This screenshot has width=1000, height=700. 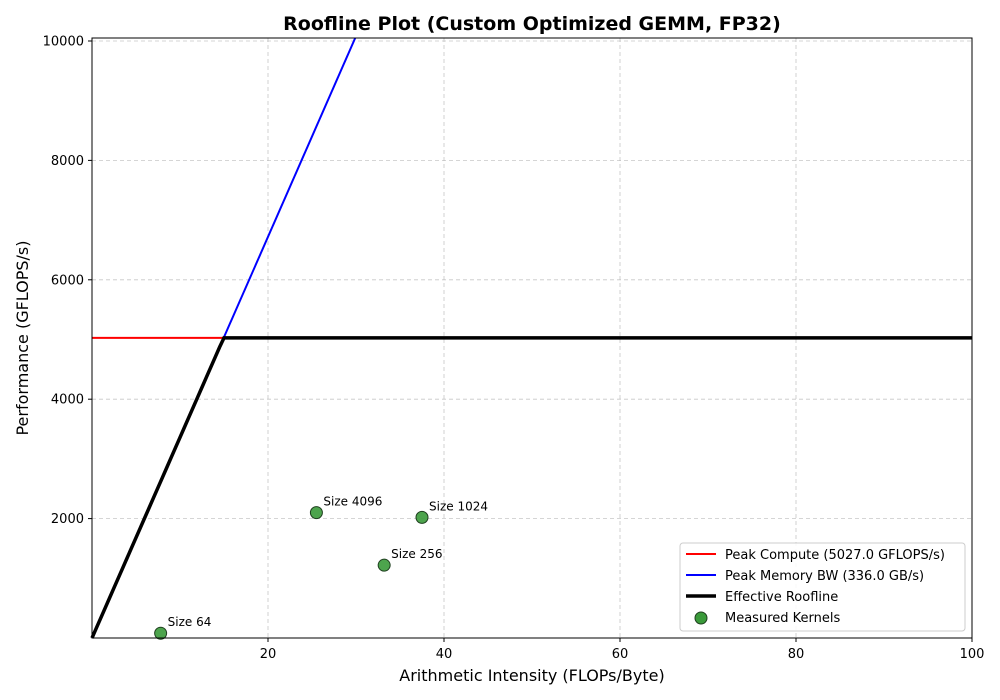 What do you see at coordinates (67, 280) in the screenshot?
I see `y-tick-label: 6000` at bounding box center [67, 280].